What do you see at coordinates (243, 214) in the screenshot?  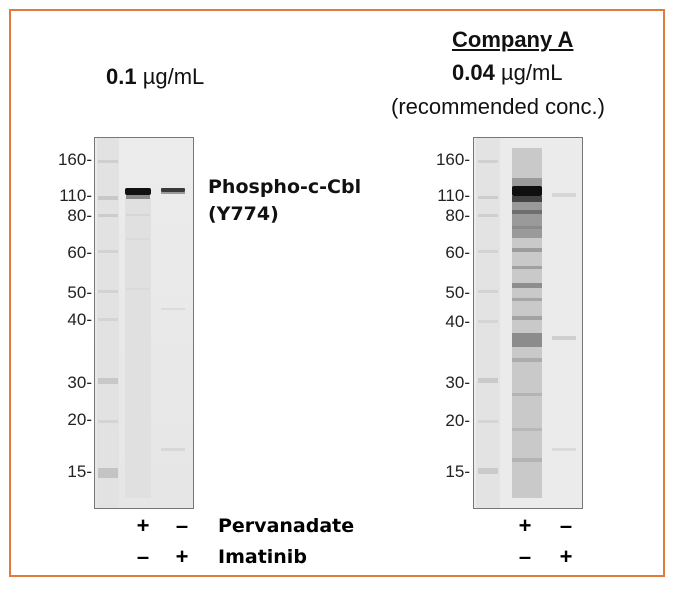 I see `protein-label-line2: (Y774)` at bounding box center [243, 214].